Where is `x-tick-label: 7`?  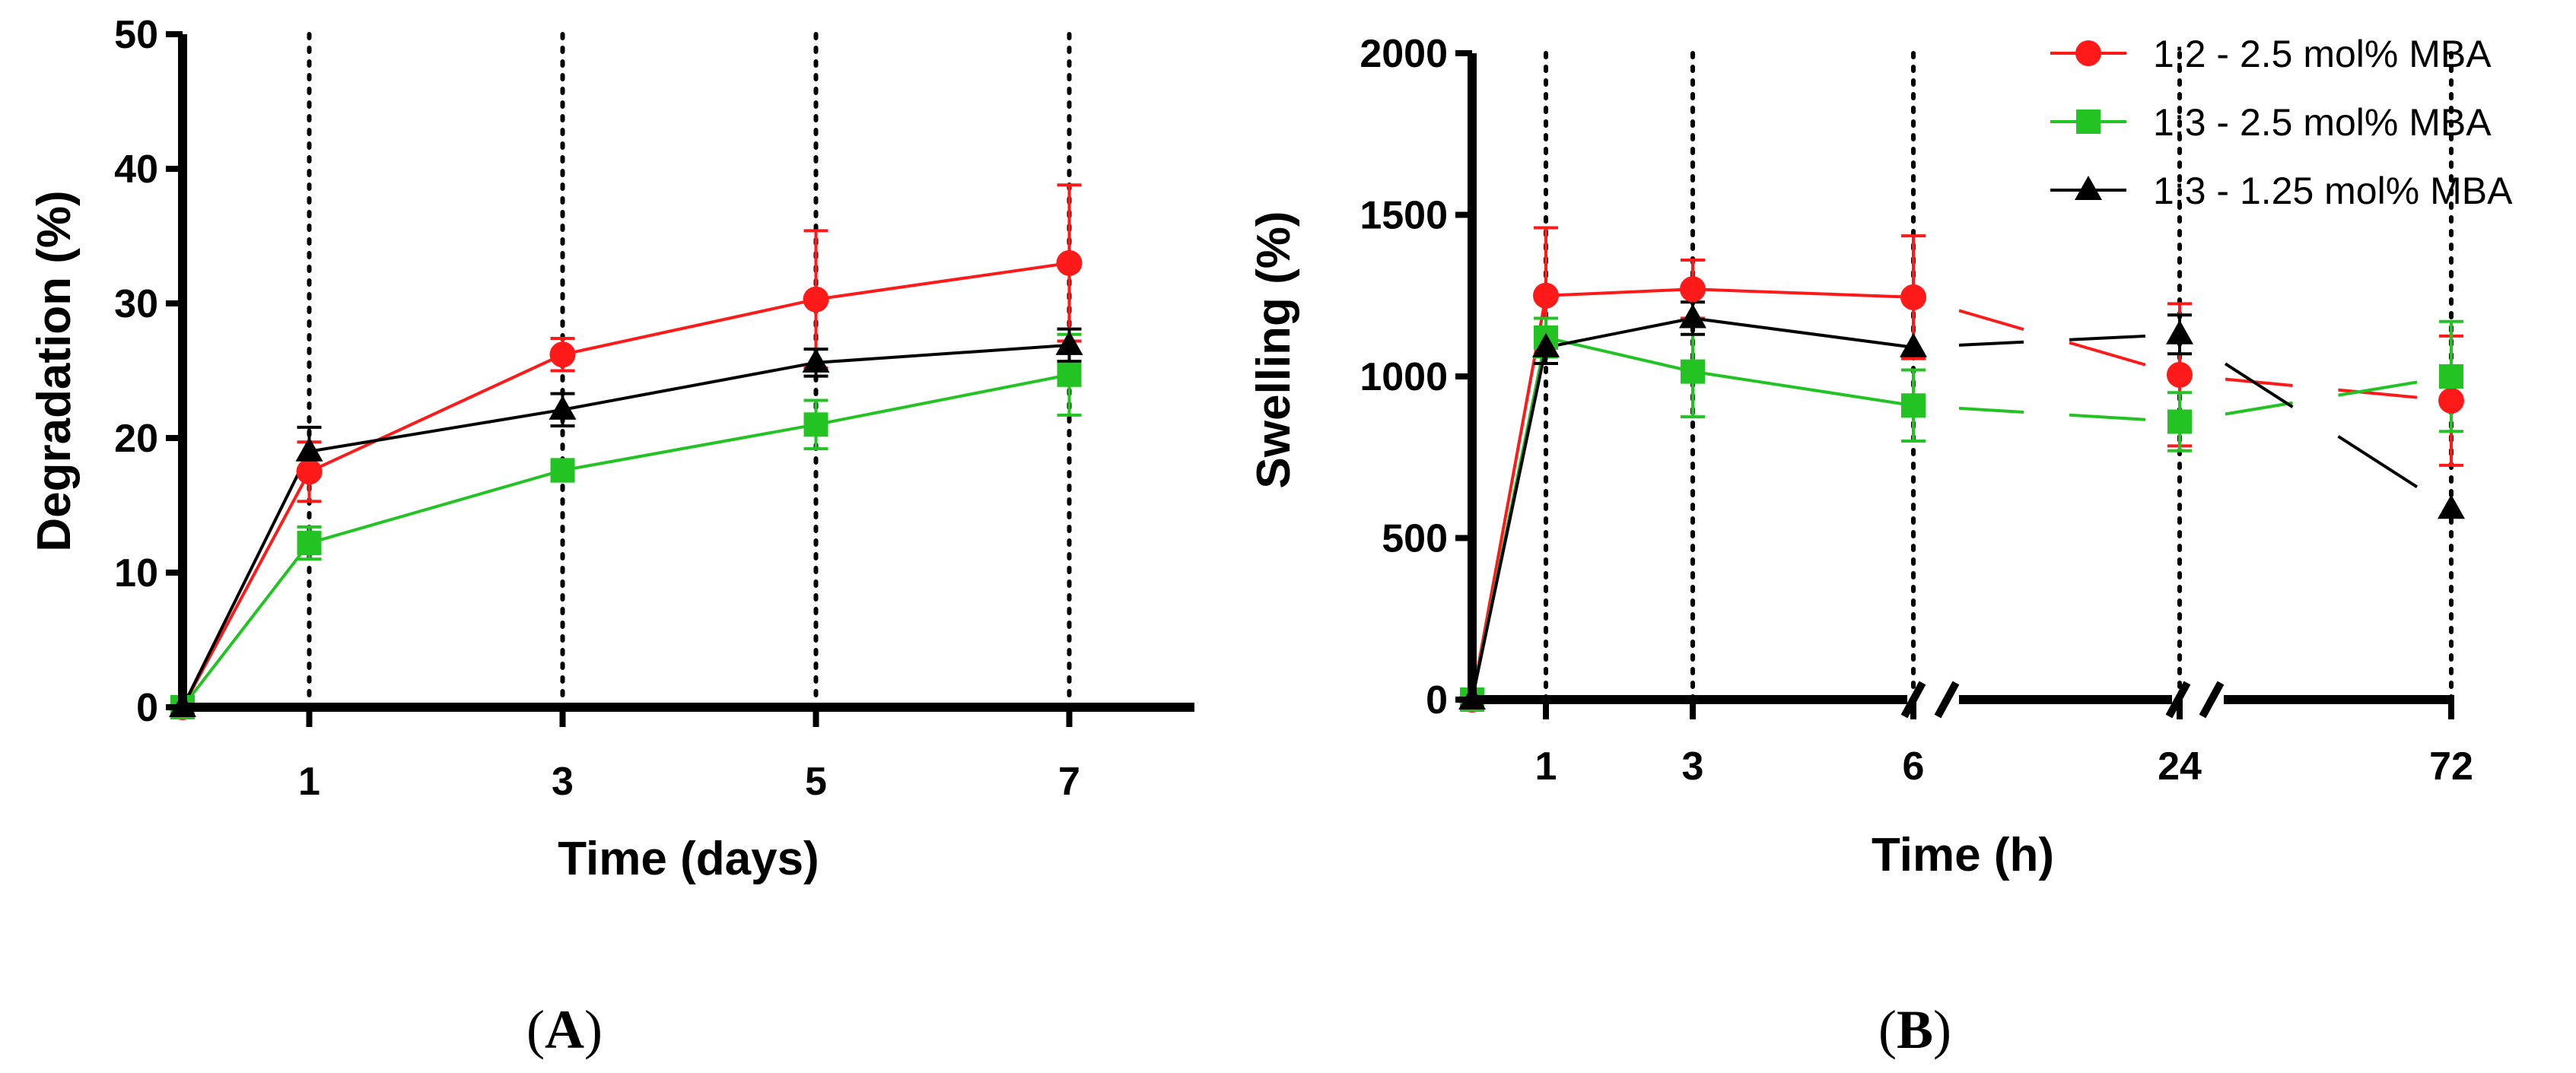
x-tick-label: 7 is located at coordinates (1069, 782).